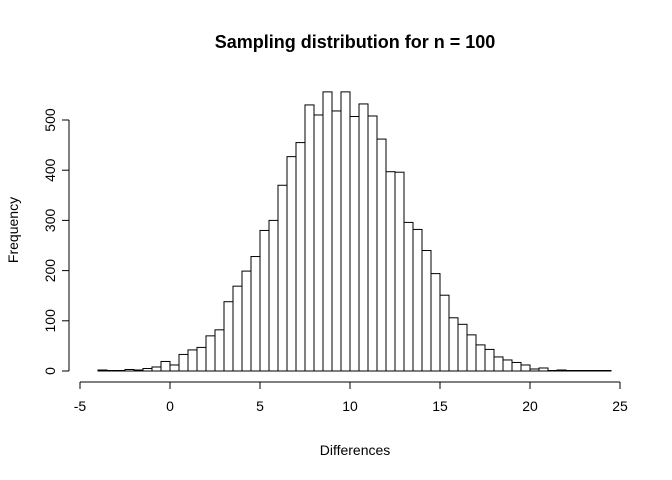 The width and height of the screenshot is (672, 480). What do you see at coordinates (56, 241) in the screenshot?
I see `y-axis: 0 100 200 300 400 500` at bounding box center [56, 241].